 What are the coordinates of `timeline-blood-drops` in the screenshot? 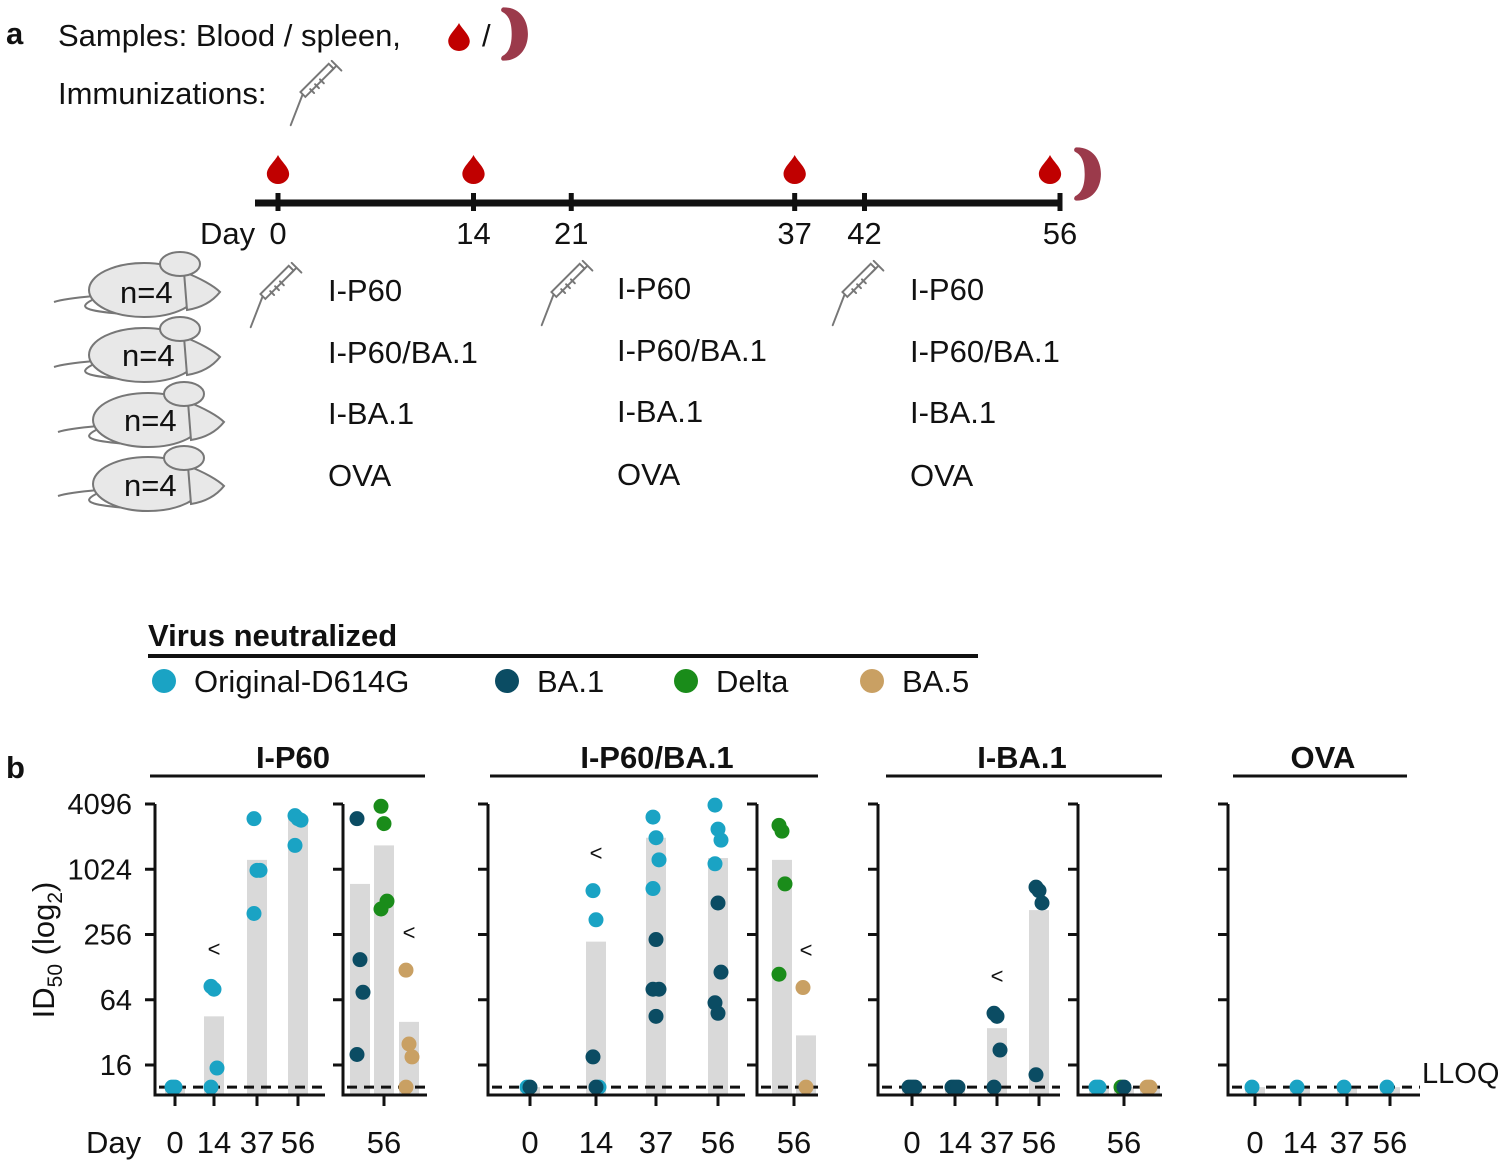 It's located at (664, 169).